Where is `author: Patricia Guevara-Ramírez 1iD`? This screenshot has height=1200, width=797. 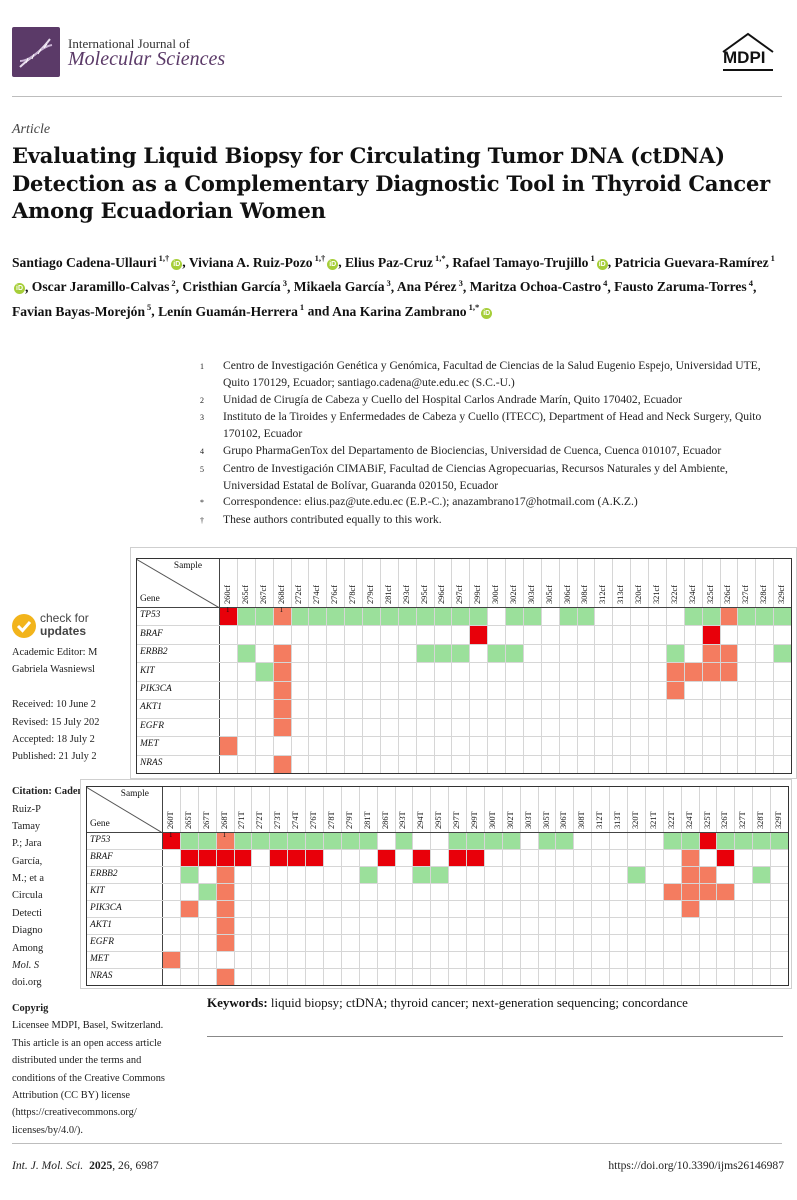
author: Patricia Guevara-Ramírez 1iD is located at coordinates (393, 274).